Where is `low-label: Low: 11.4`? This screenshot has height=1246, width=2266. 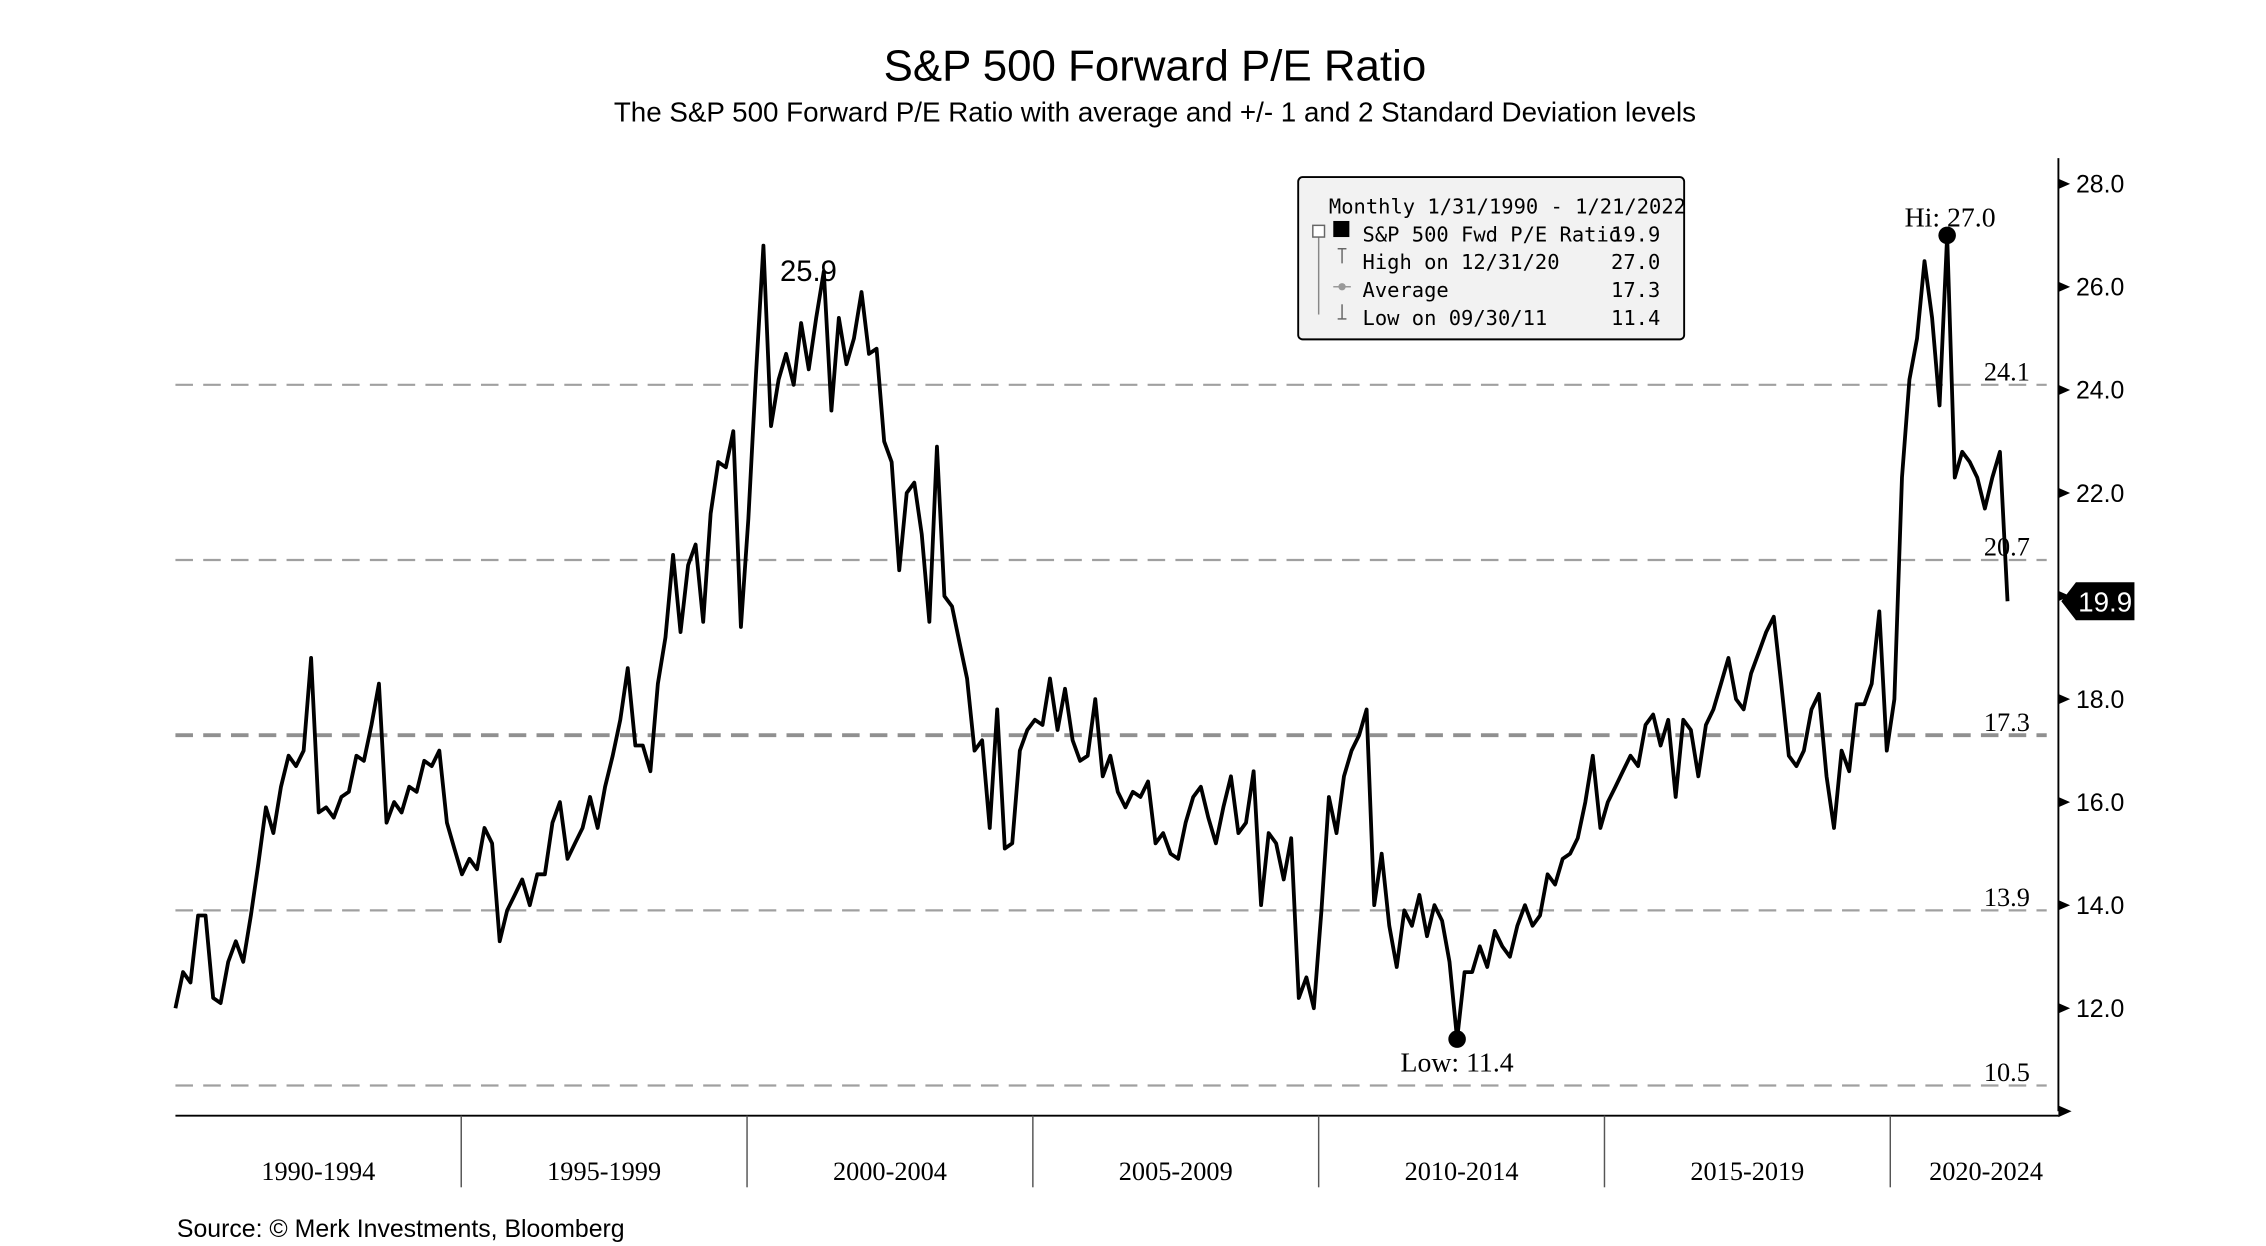 low-label: Low: 11.4 is located at coordinates (1457, 1062).